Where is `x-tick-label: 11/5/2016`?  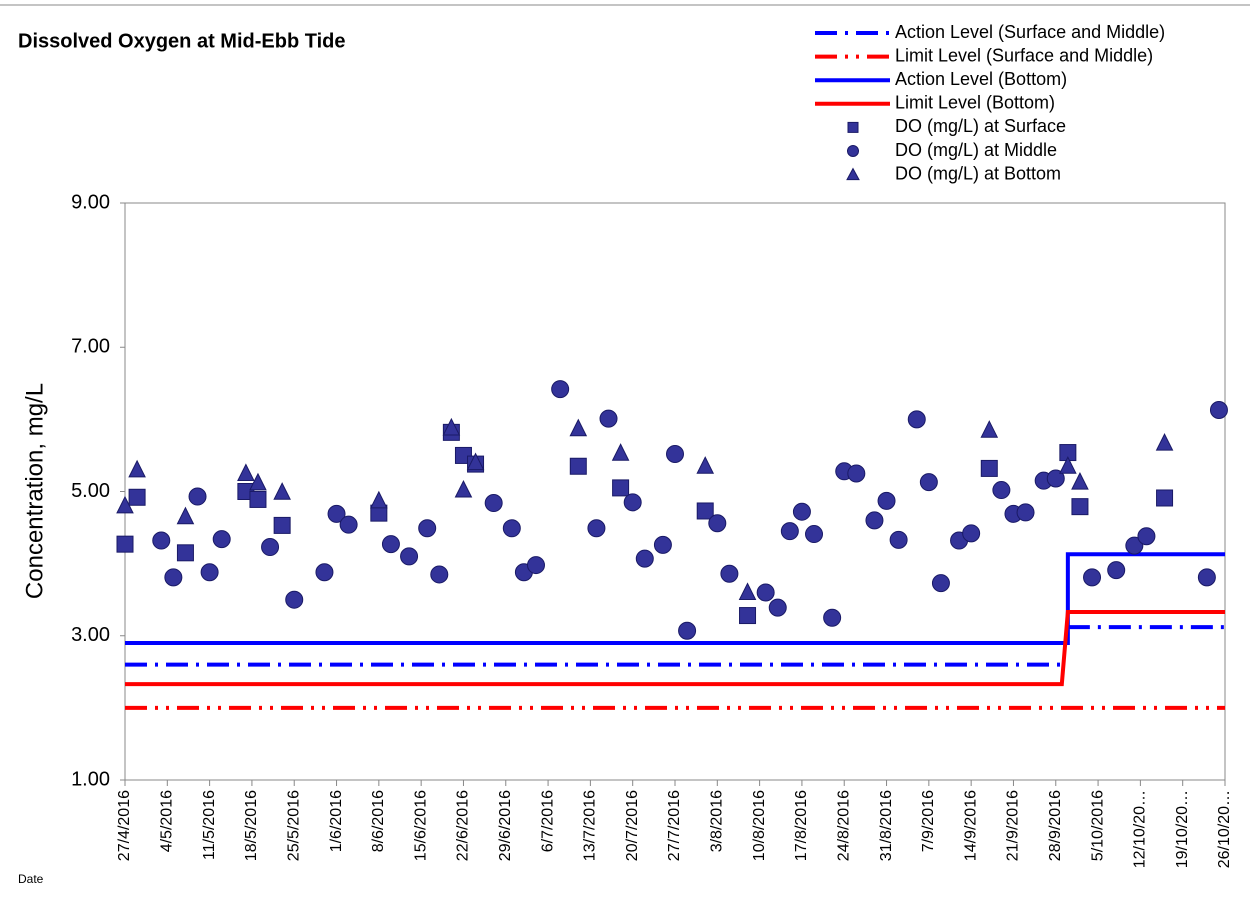 x-tick-label: 11/5/2016 is located at coordinates (209, 825).